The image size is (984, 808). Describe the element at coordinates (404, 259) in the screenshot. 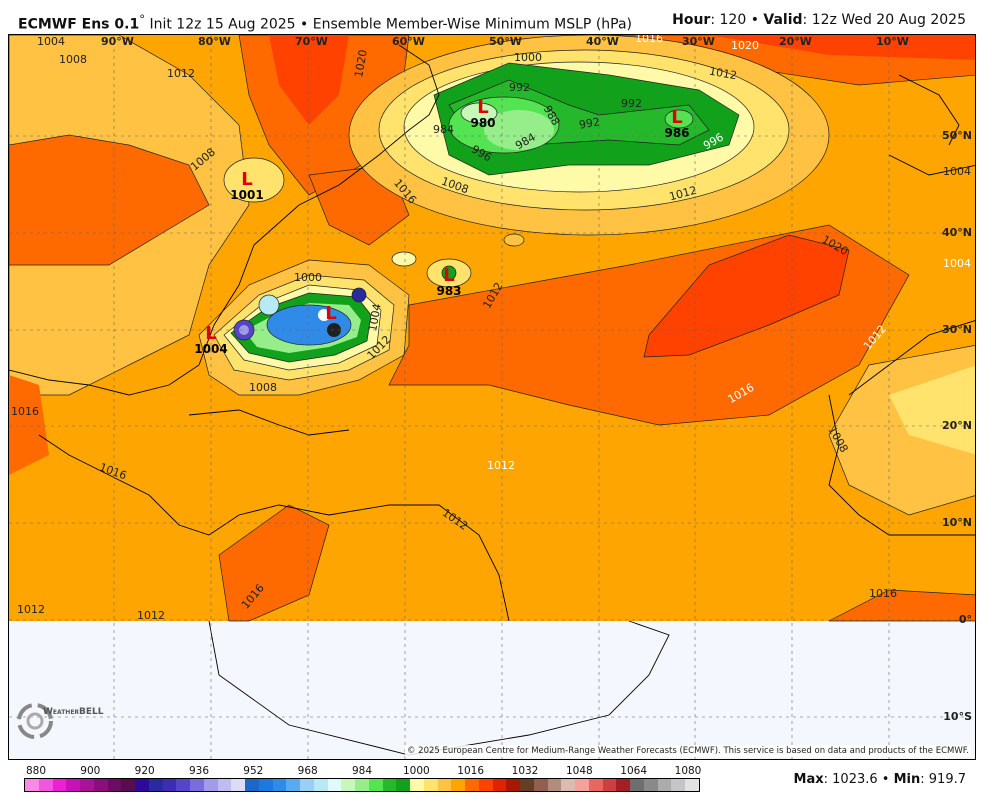

I see `band-1008-eddy` at that location.